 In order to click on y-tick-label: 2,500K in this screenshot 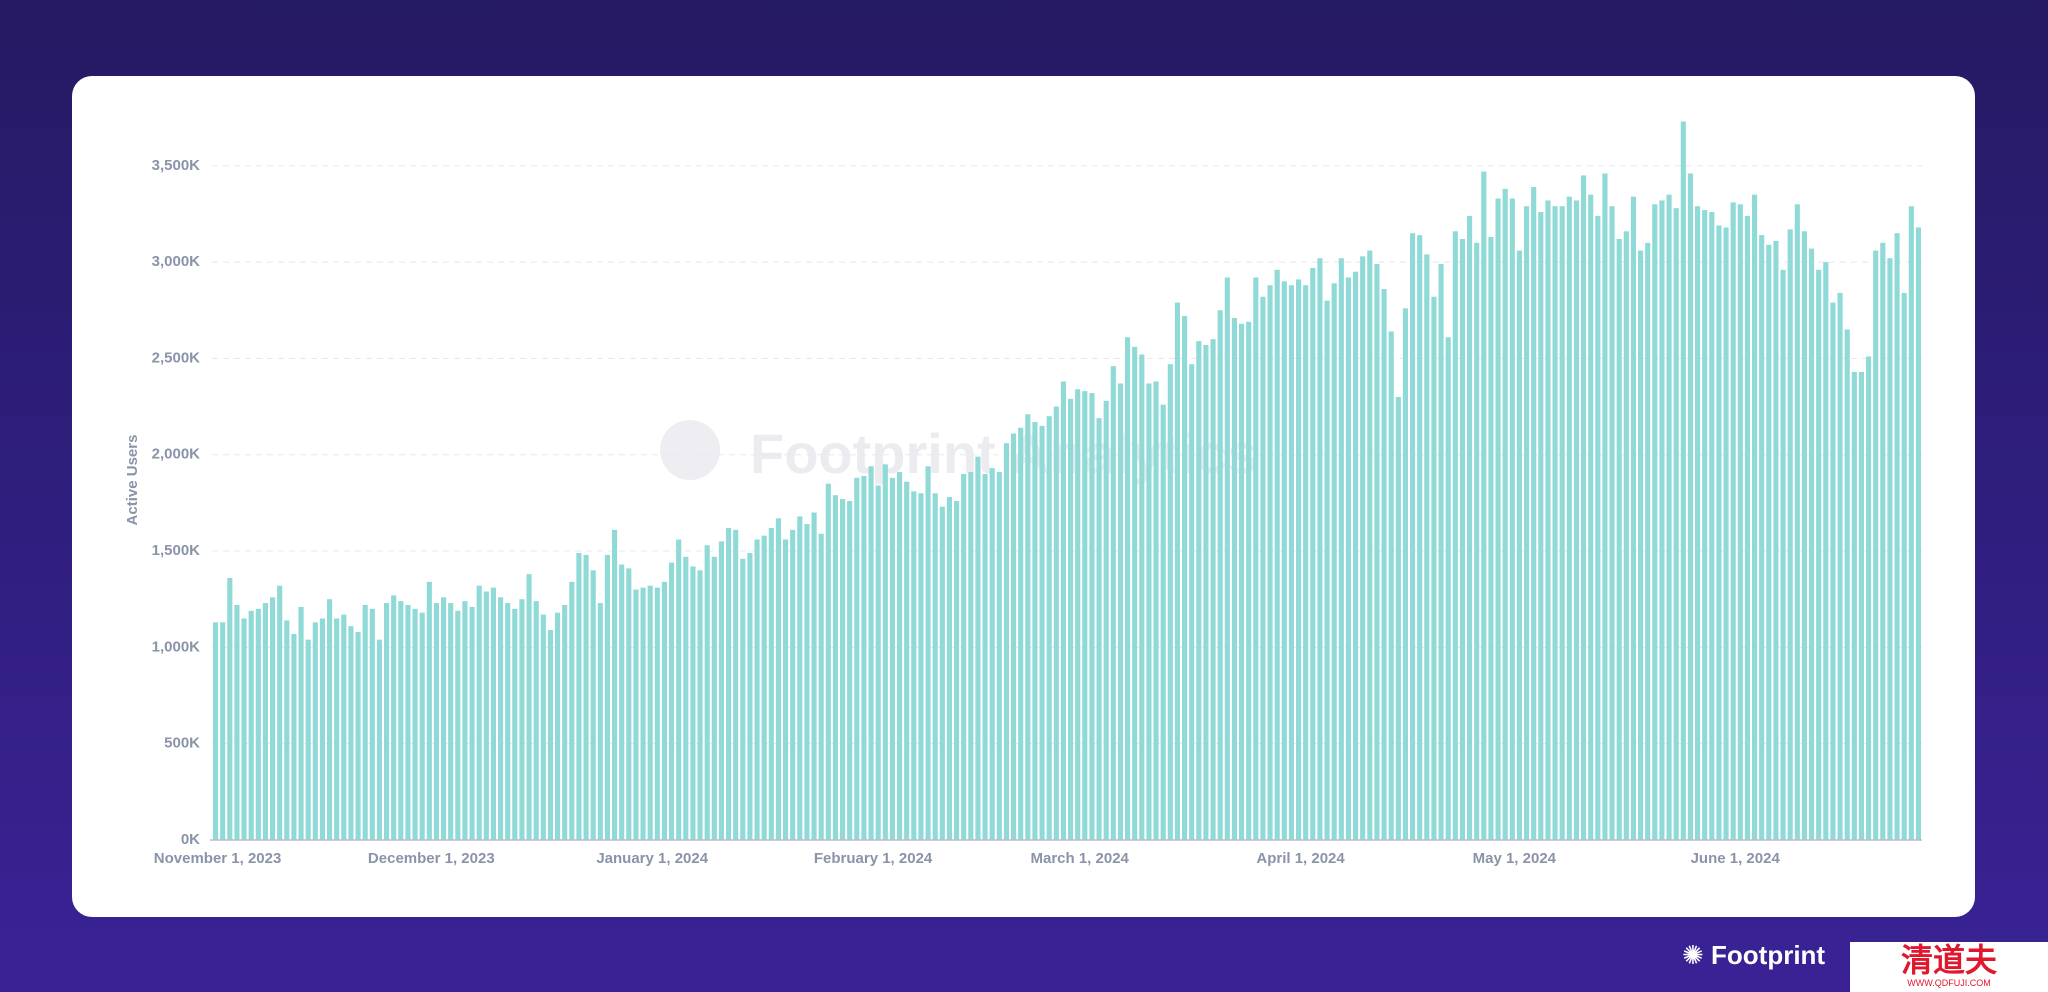, I will do `click(176, 357)`.